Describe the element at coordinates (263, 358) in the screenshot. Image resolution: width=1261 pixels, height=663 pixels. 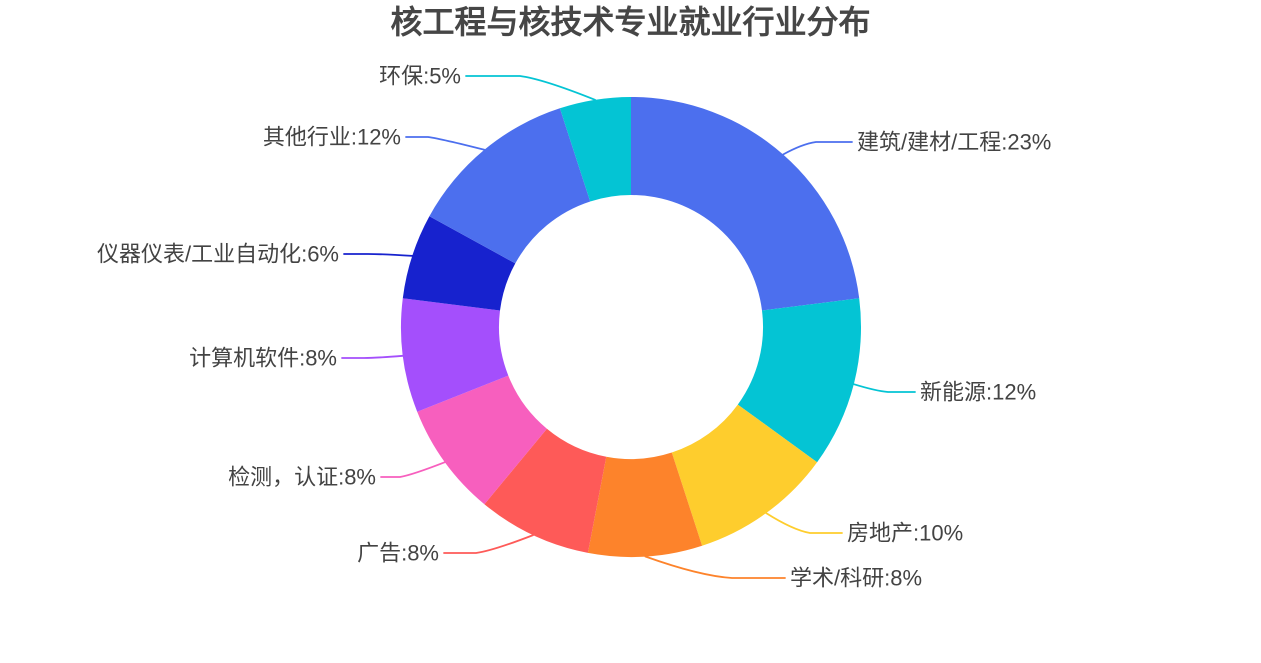
I see `pie-label-6: 计算机软件:8%` at that location.